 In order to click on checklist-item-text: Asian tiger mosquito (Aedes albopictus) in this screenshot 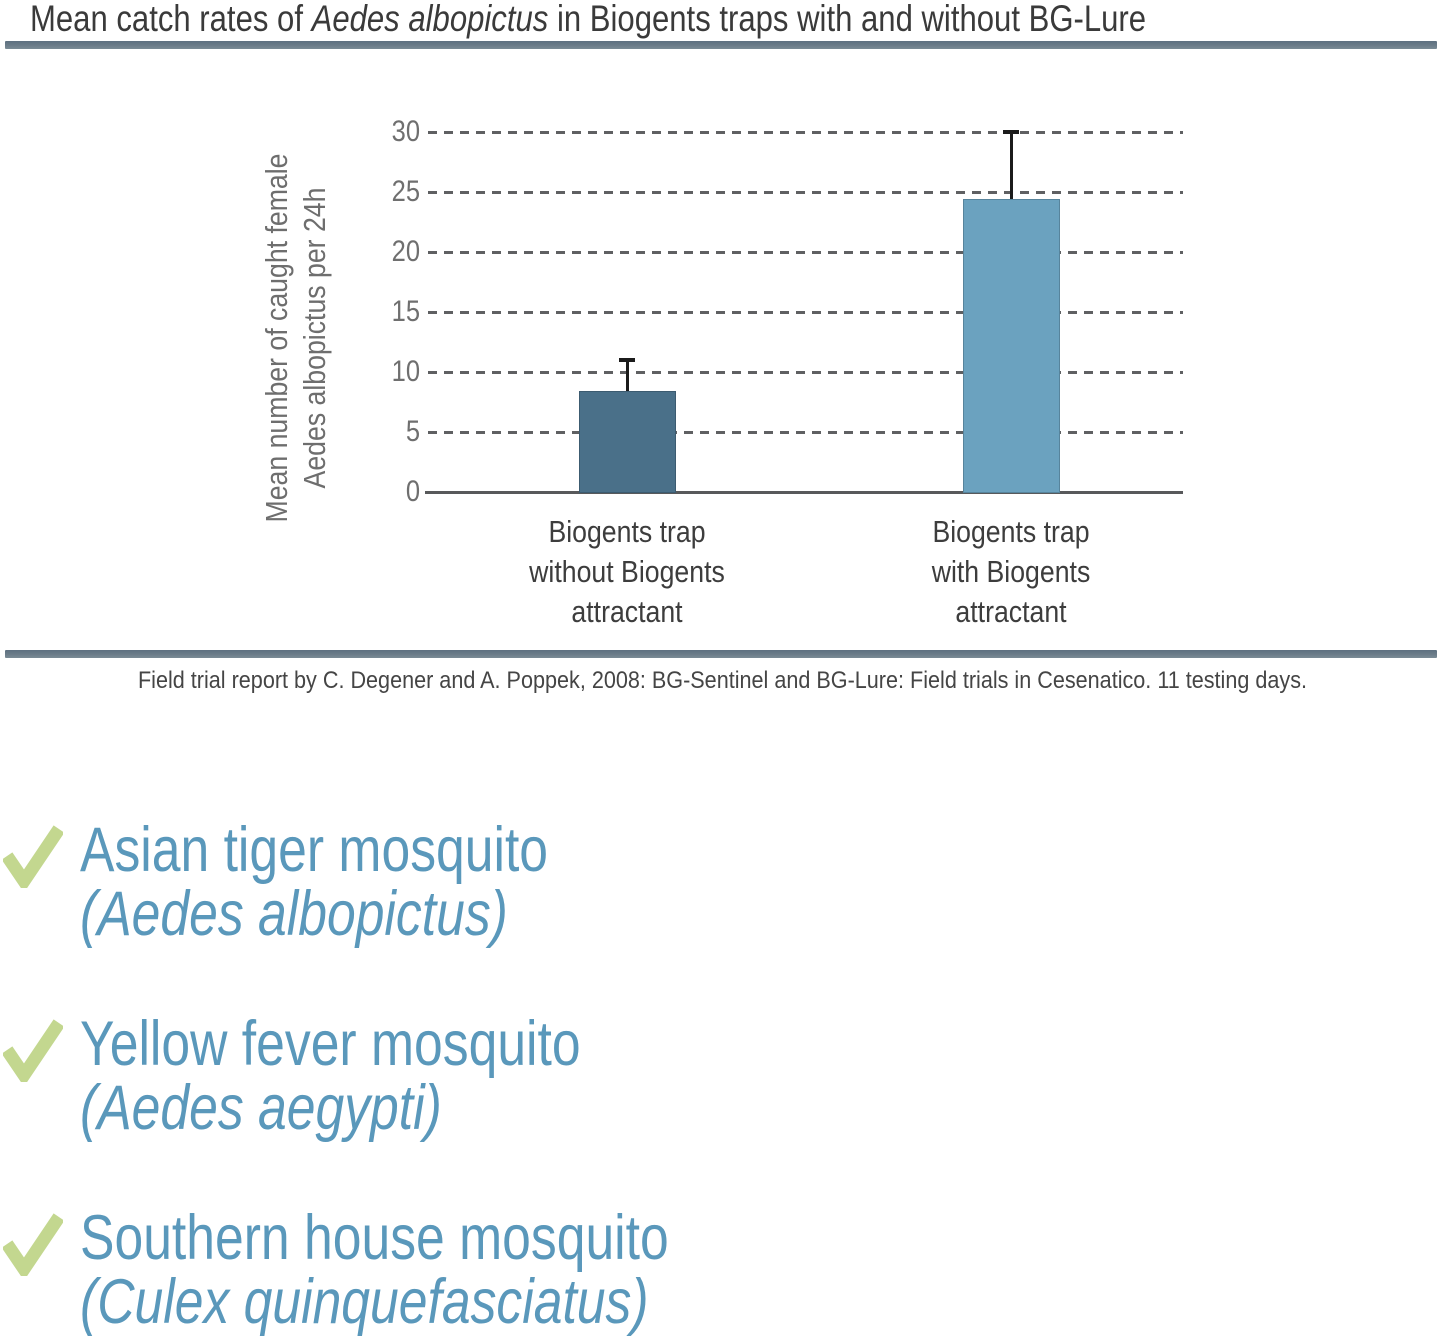, I will do `click(314, 882)`.